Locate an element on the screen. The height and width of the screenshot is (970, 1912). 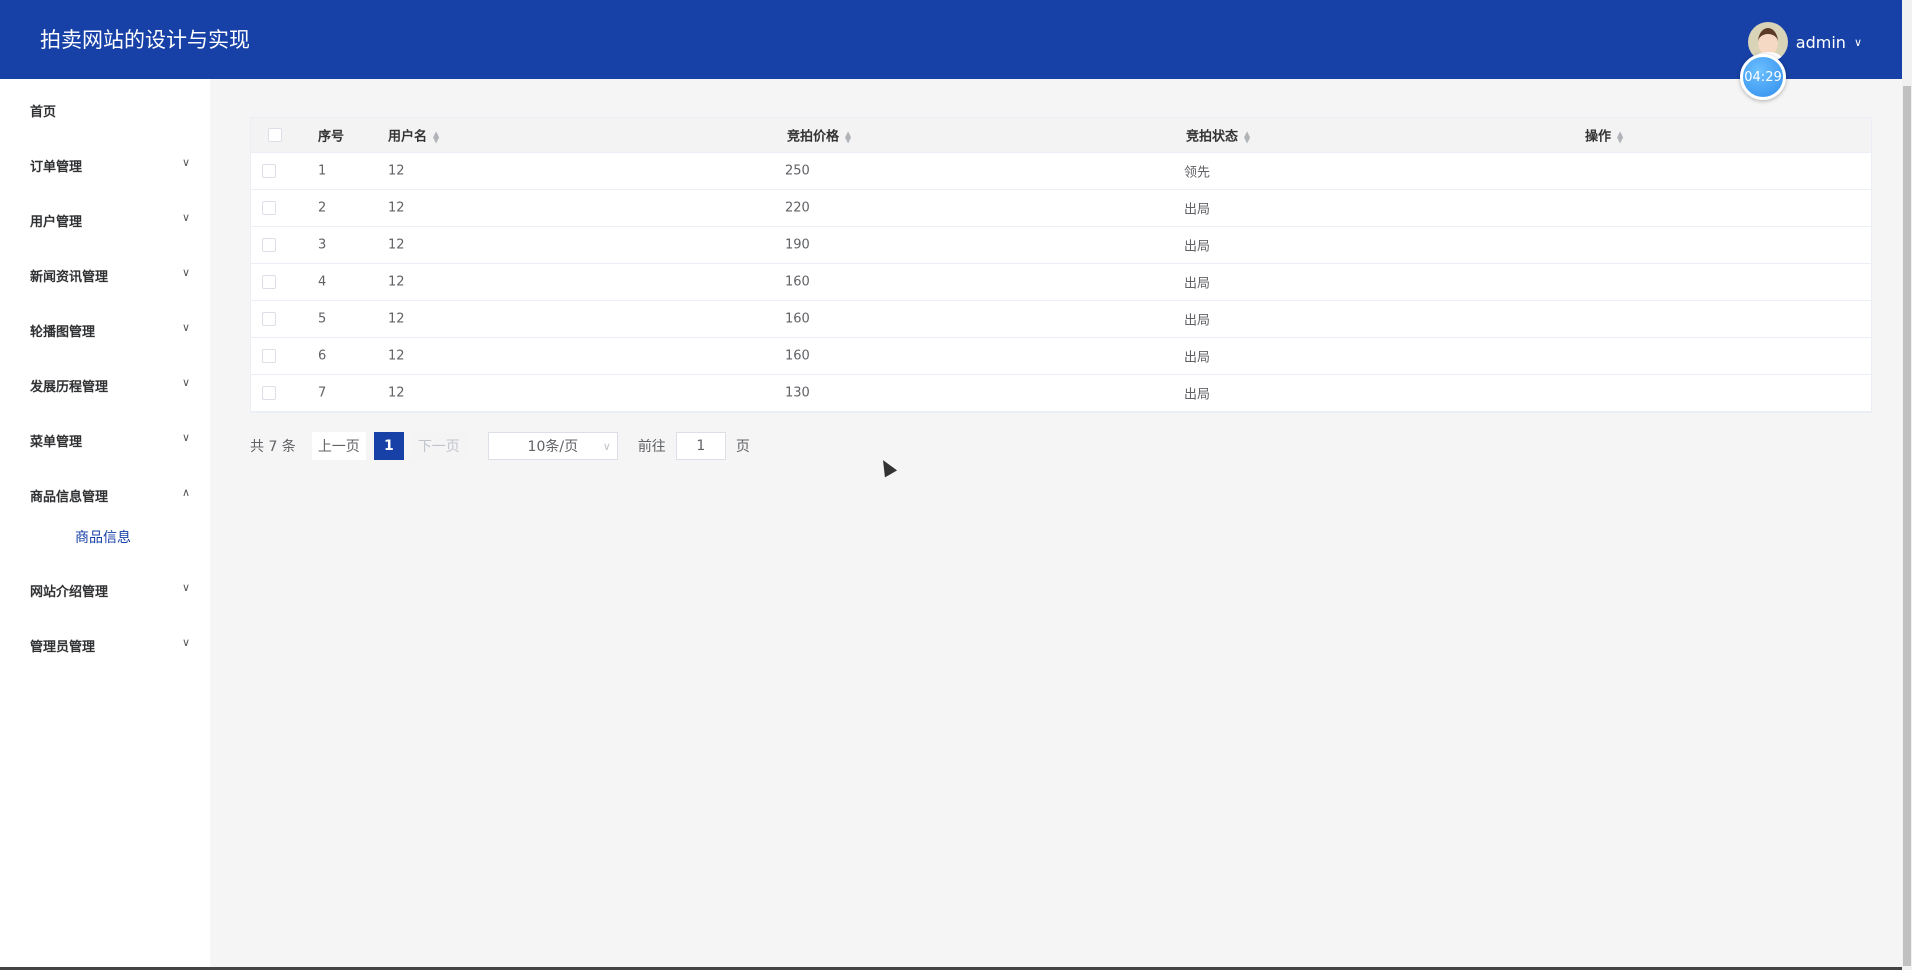
cell-index: 6 is located at coordinates (322, 356).